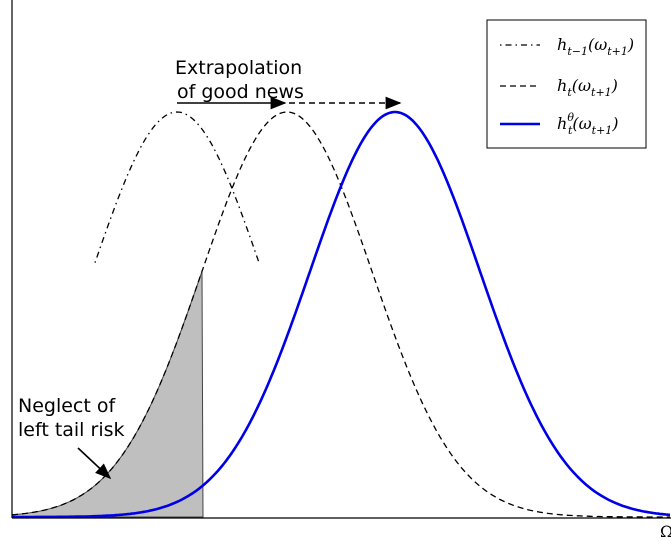  What do you see at coordinates (67, 406) in the screenshot?
I see `annotation: Neglect of` at bounding box center [67, 406].